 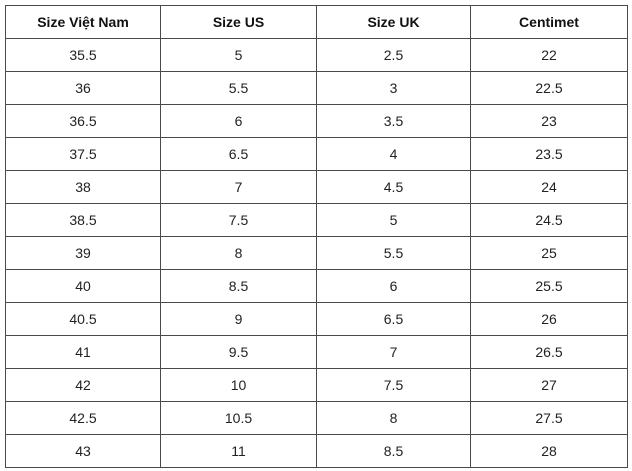 I want to click on table-row: 40.5 9 6.5 26, so click(x=316, y=319).